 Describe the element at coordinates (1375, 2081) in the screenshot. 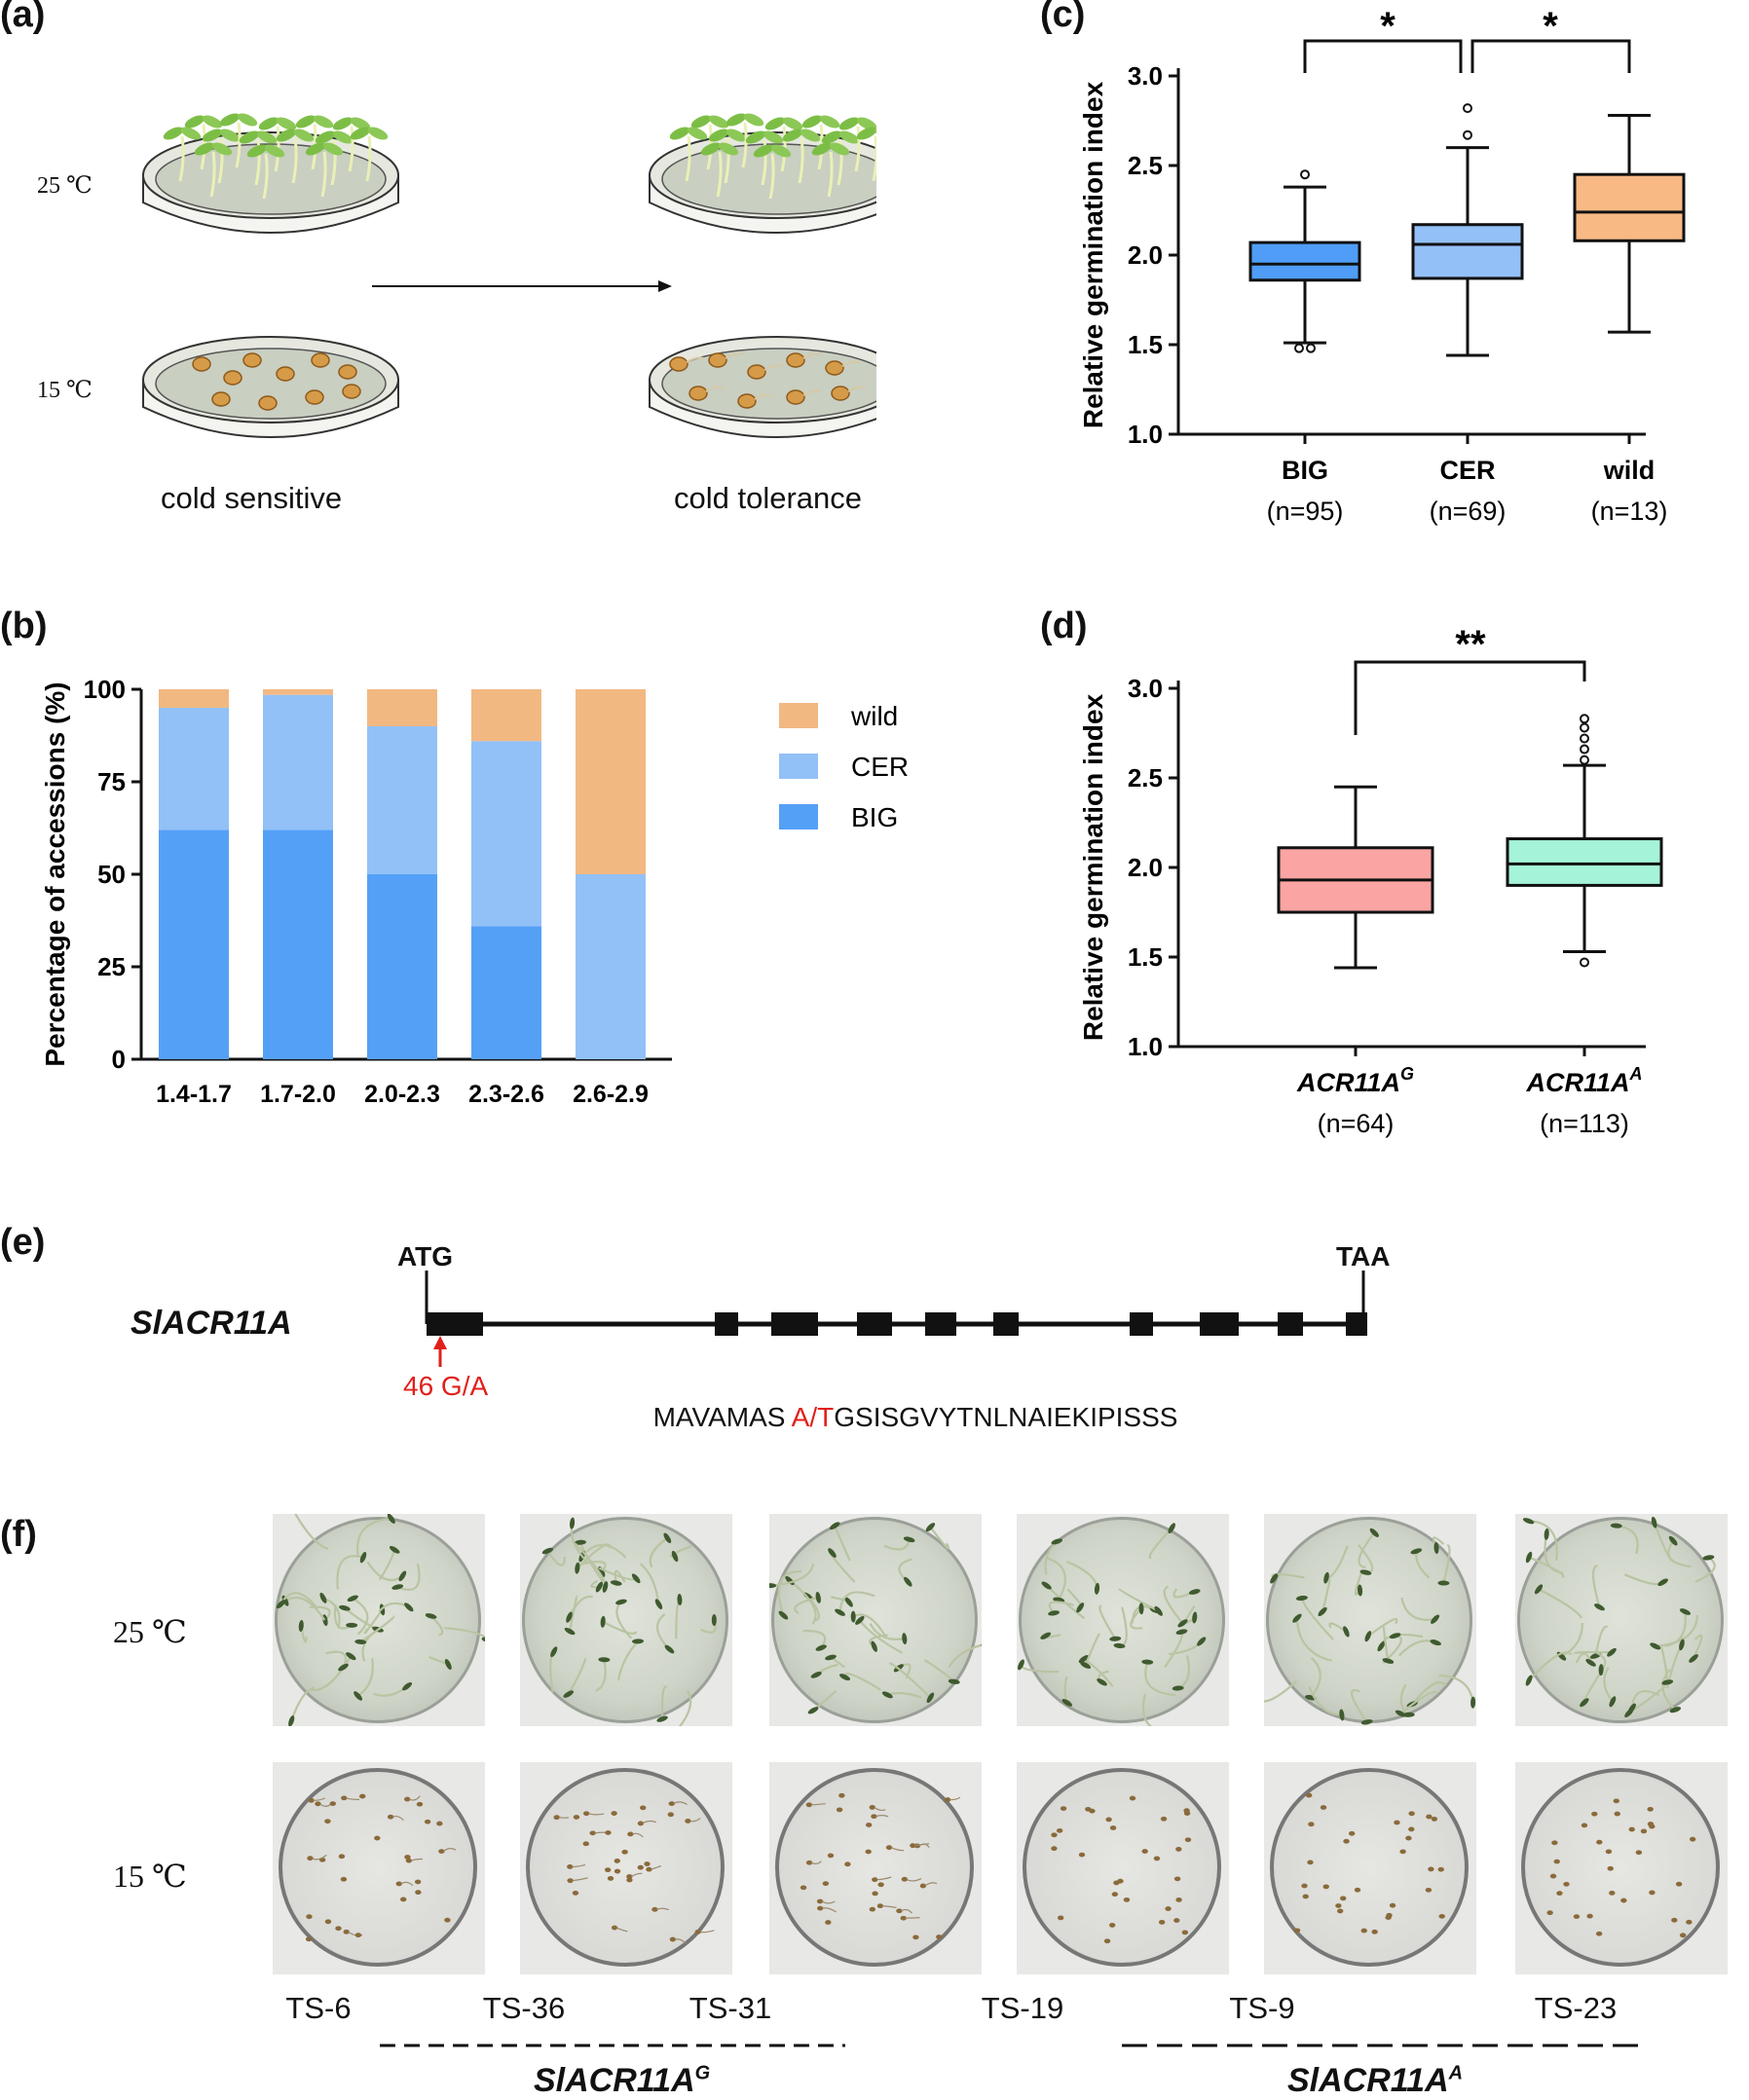

I see `group-label-a: SlACR11AA` at that location.